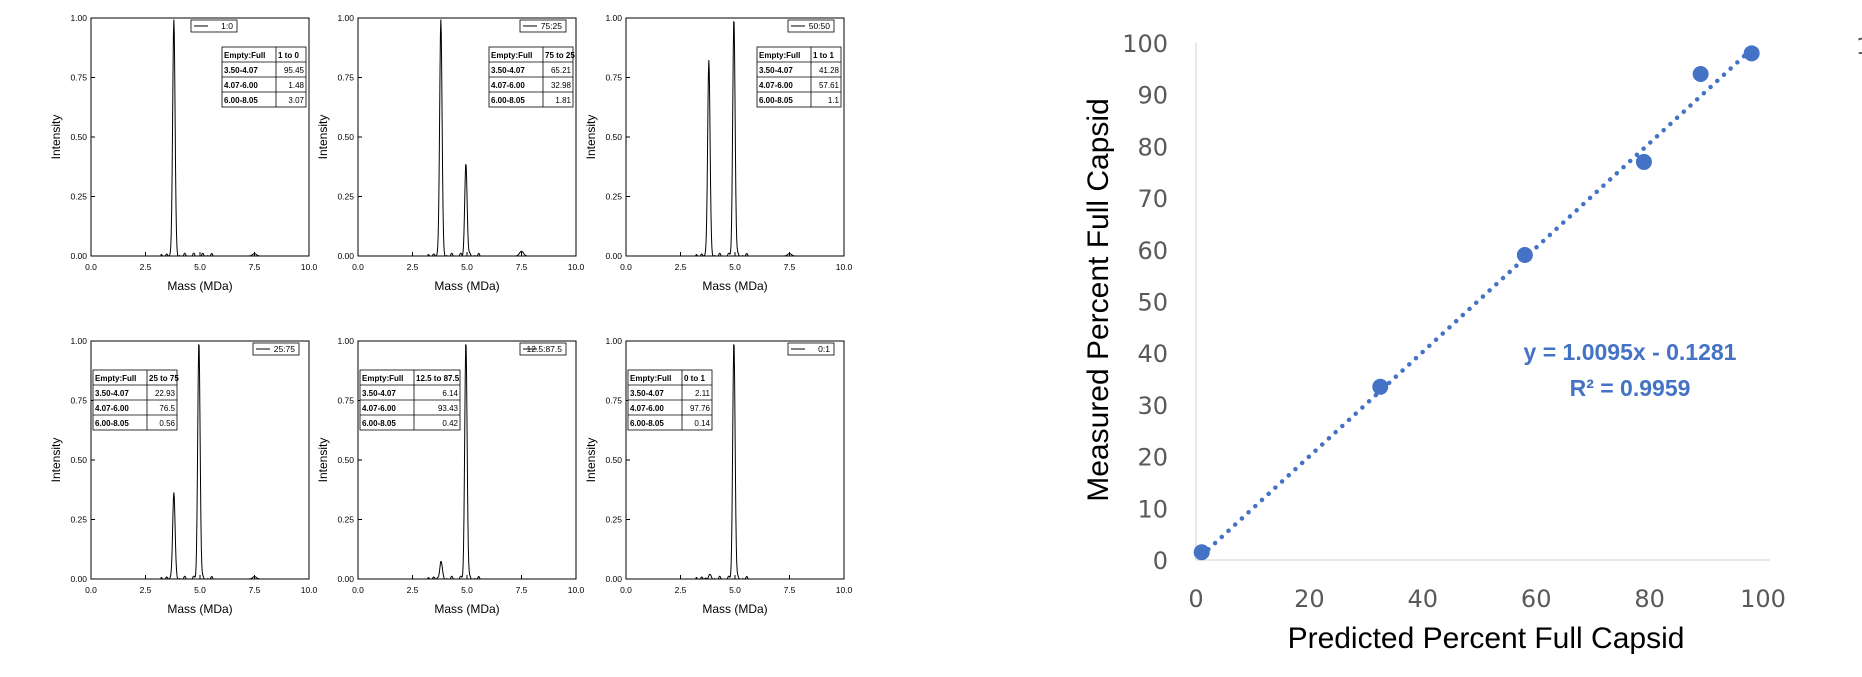  I want to click on x-tick-label: 60, so click(1536, 599).